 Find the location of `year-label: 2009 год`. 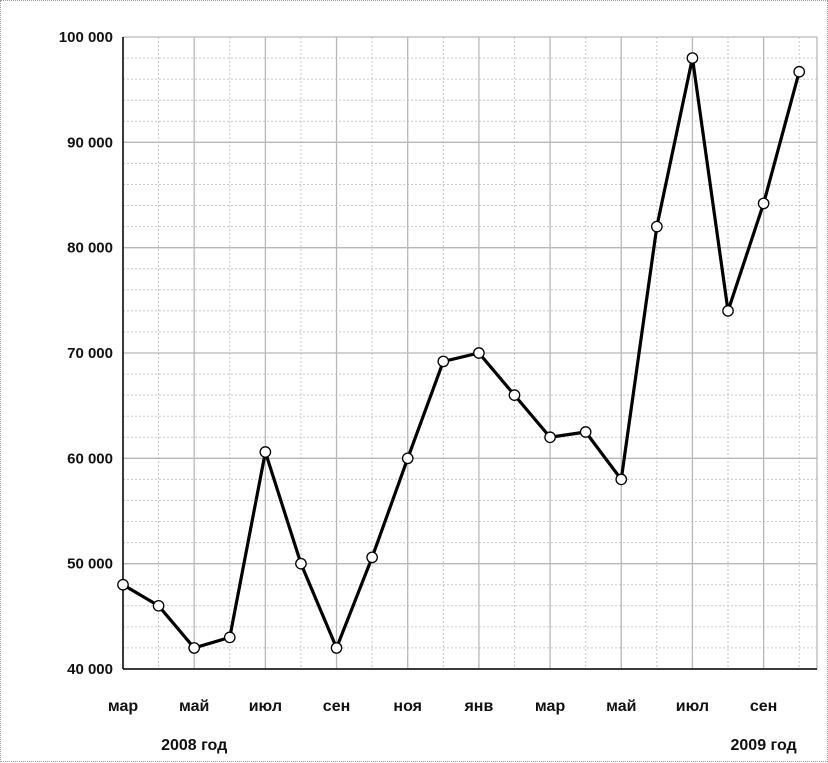

year-label: 2009 год is located at coordinates (764, 745).